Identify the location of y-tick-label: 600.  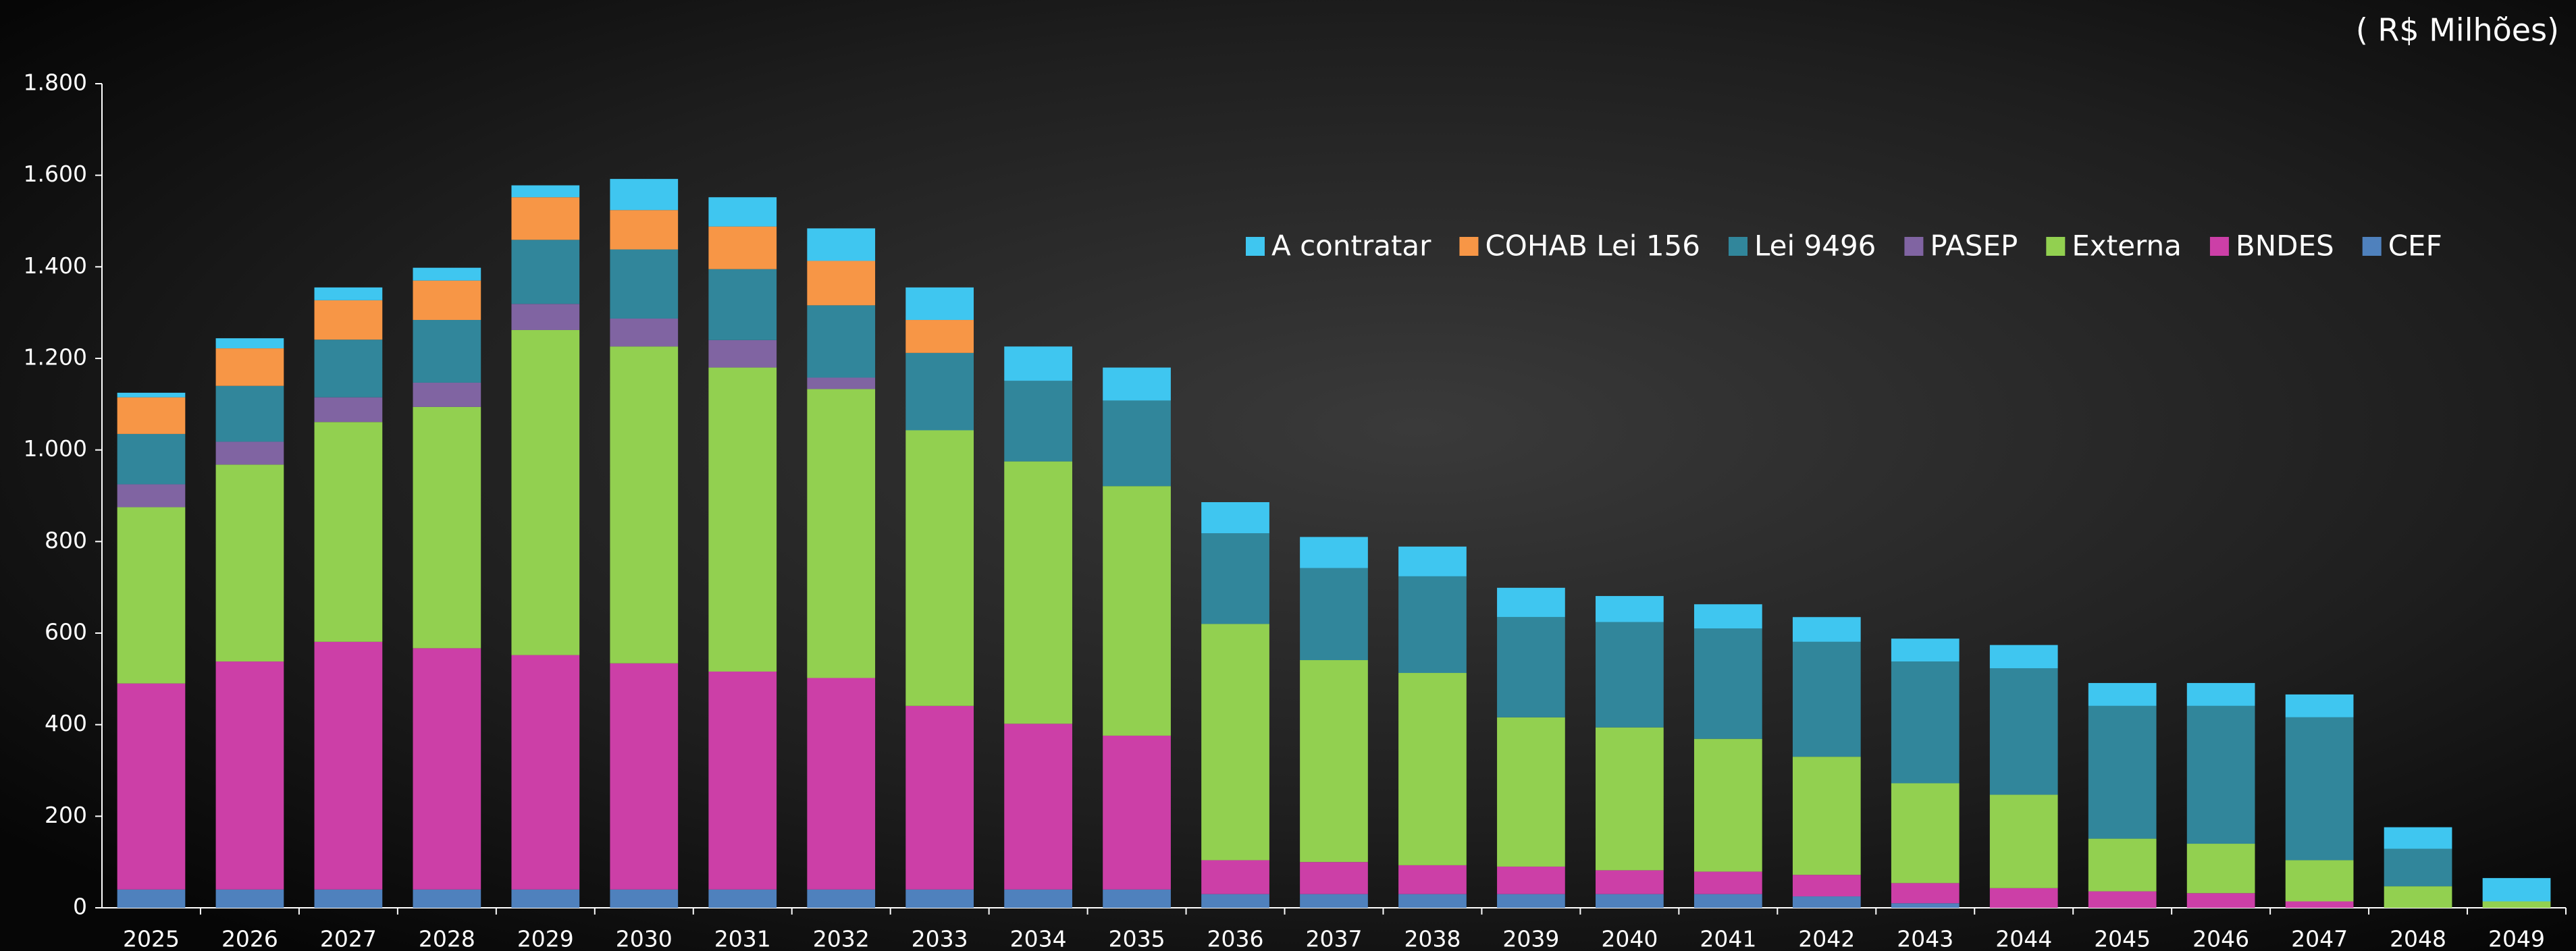
(66, 632).